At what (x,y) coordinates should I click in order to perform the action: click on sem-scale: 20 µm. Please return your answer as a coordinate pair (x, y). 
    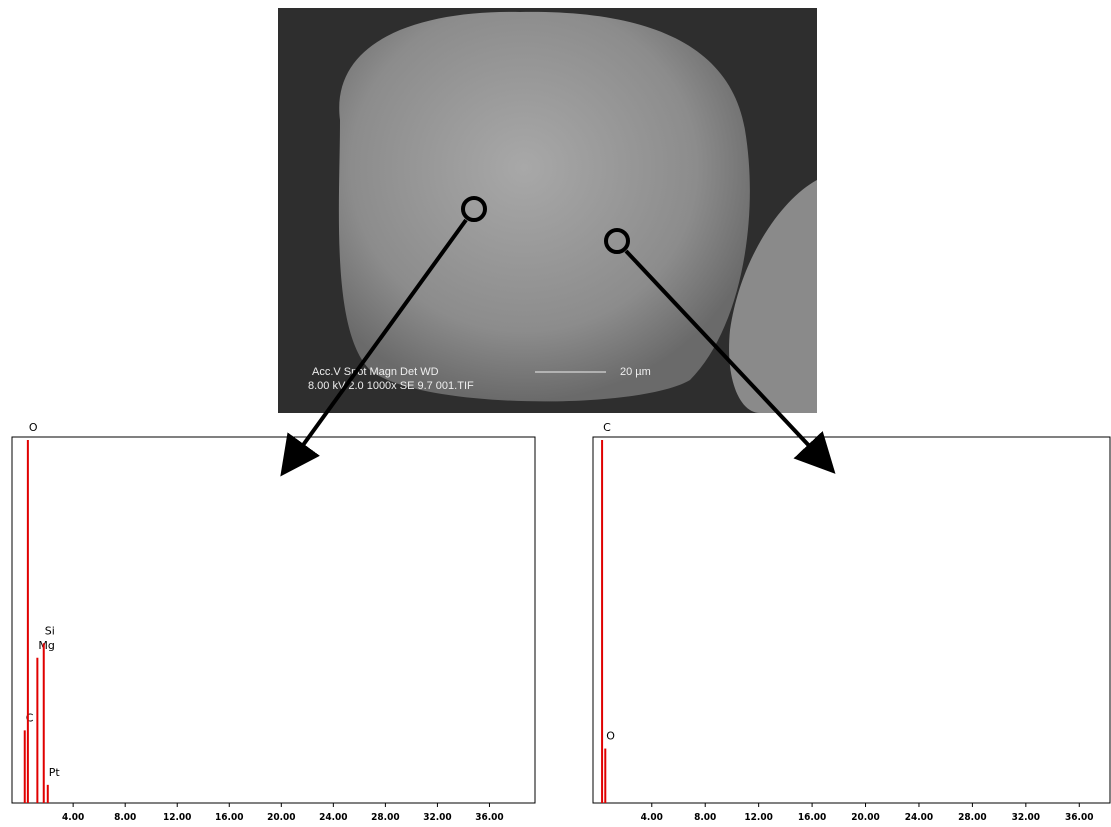
    Looking at the image, I should click on (635, 372).